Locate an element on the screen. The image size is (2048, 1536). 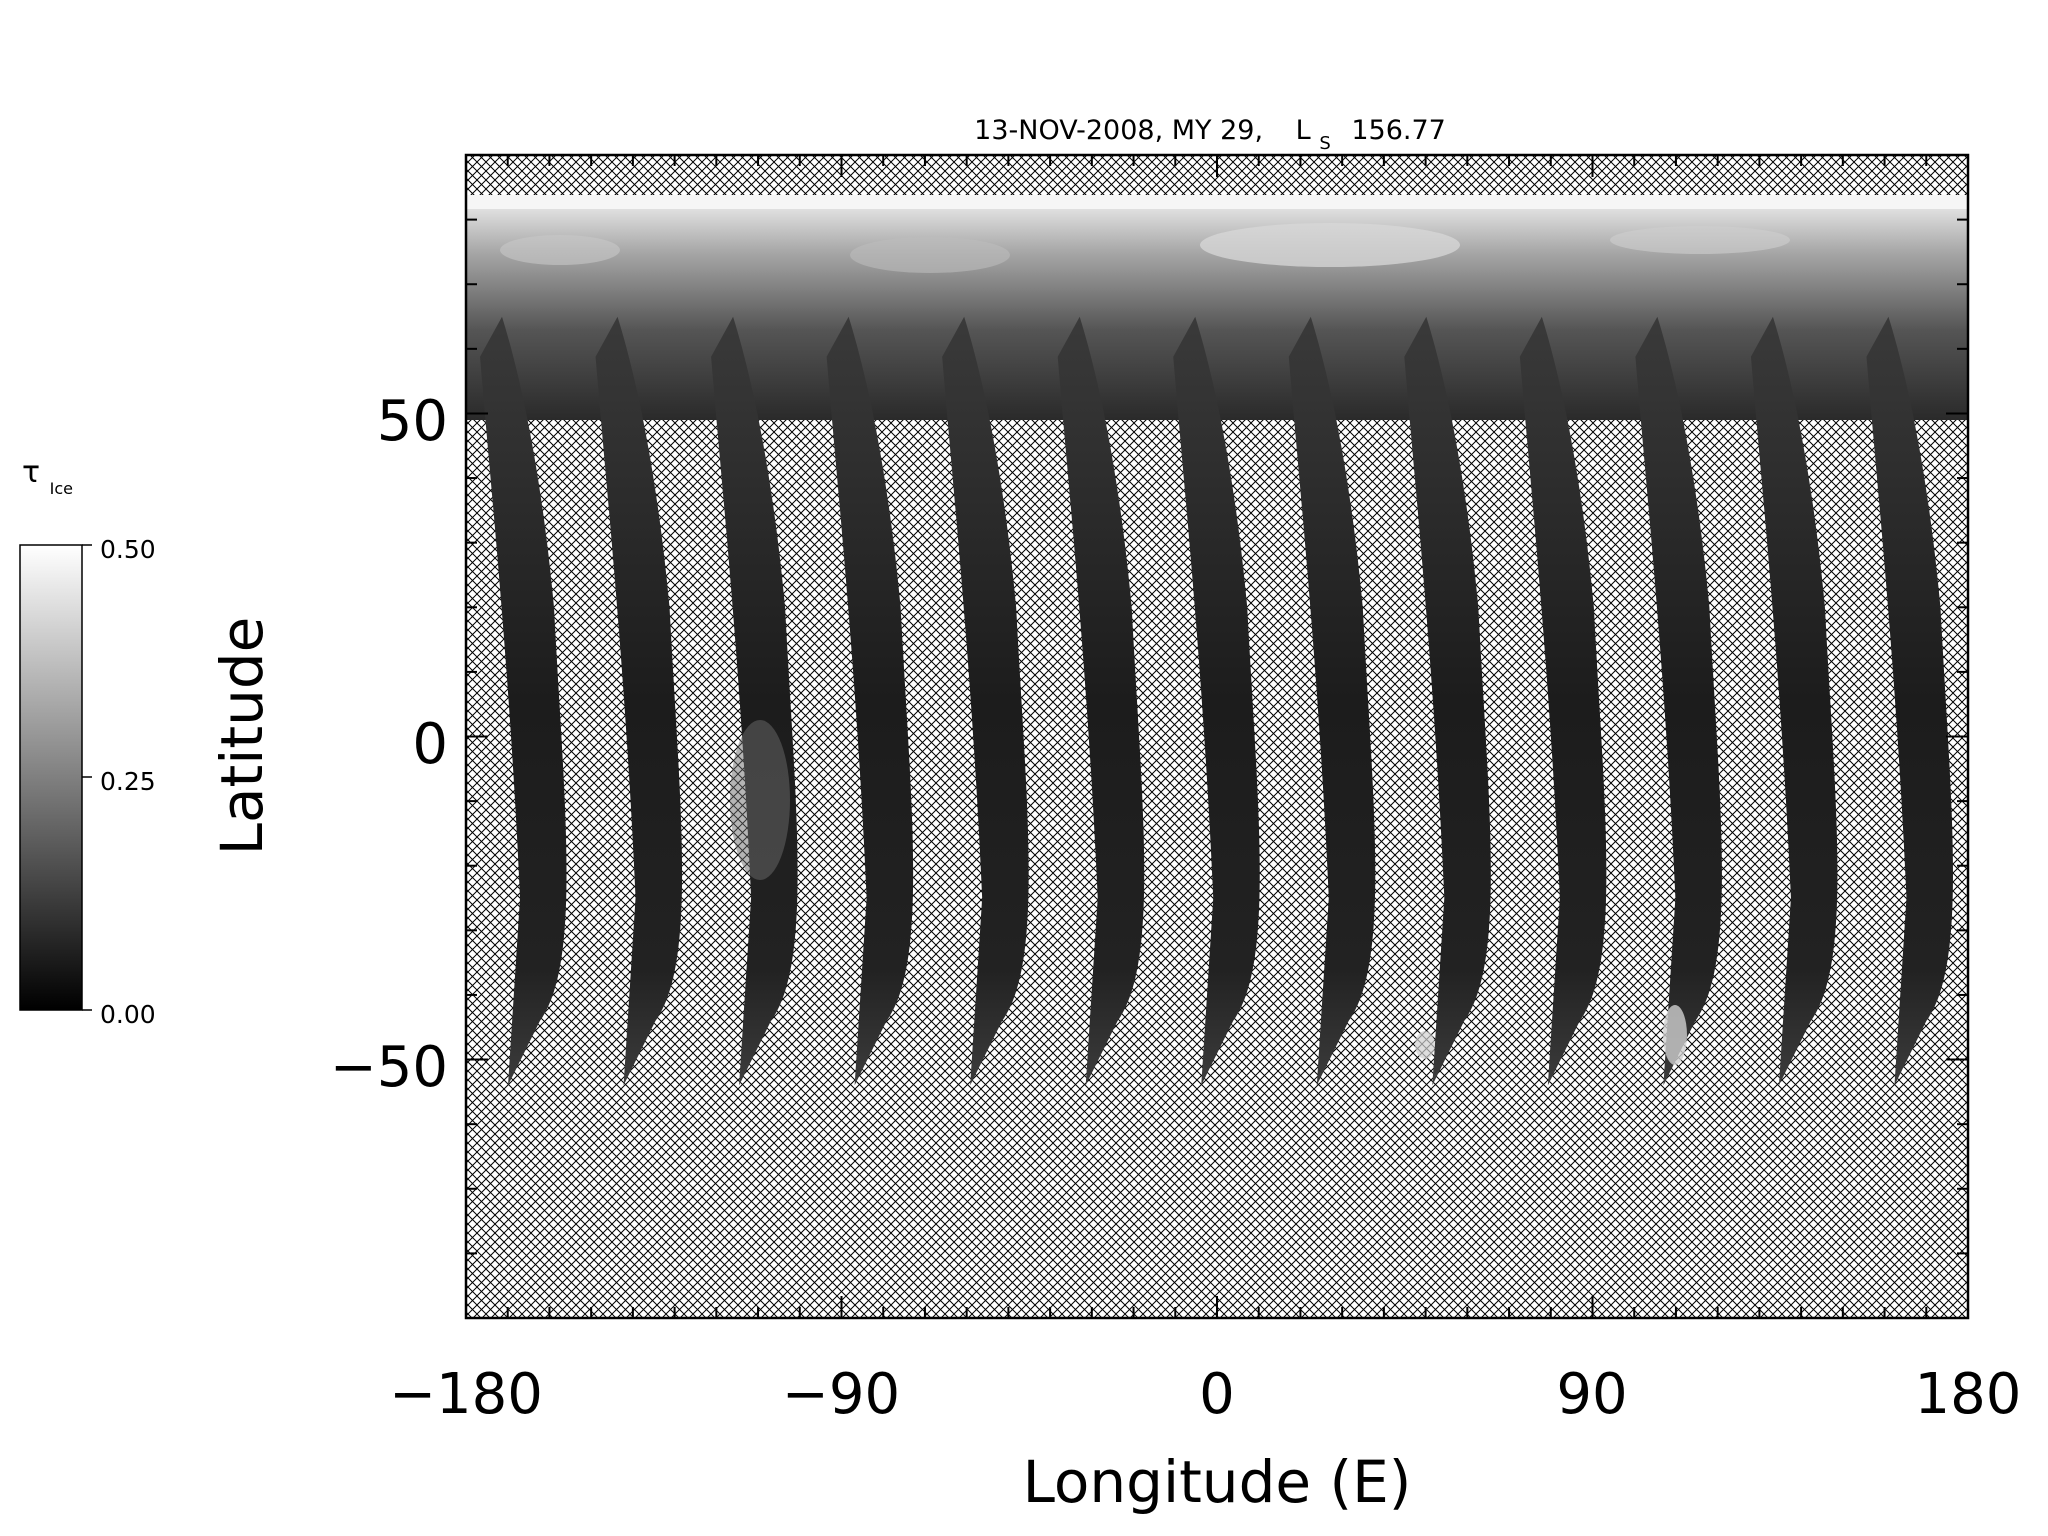
colorbar-tick-label-025: 0.25 is located at coordinates (128, 781).